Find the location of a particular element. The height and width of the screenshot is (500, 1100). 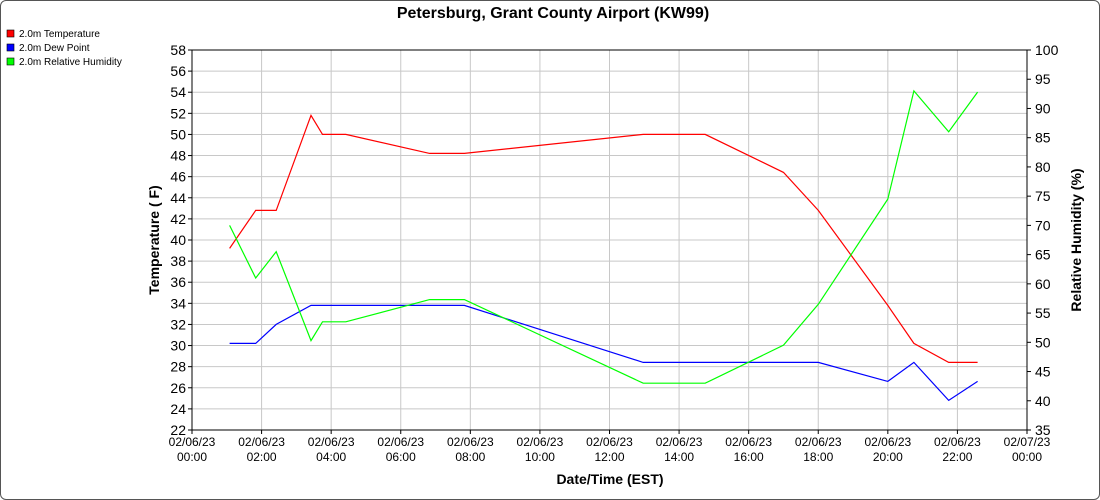

x-tick-label: 02/07/23 00:00 is located at coordinates (1027, 449).